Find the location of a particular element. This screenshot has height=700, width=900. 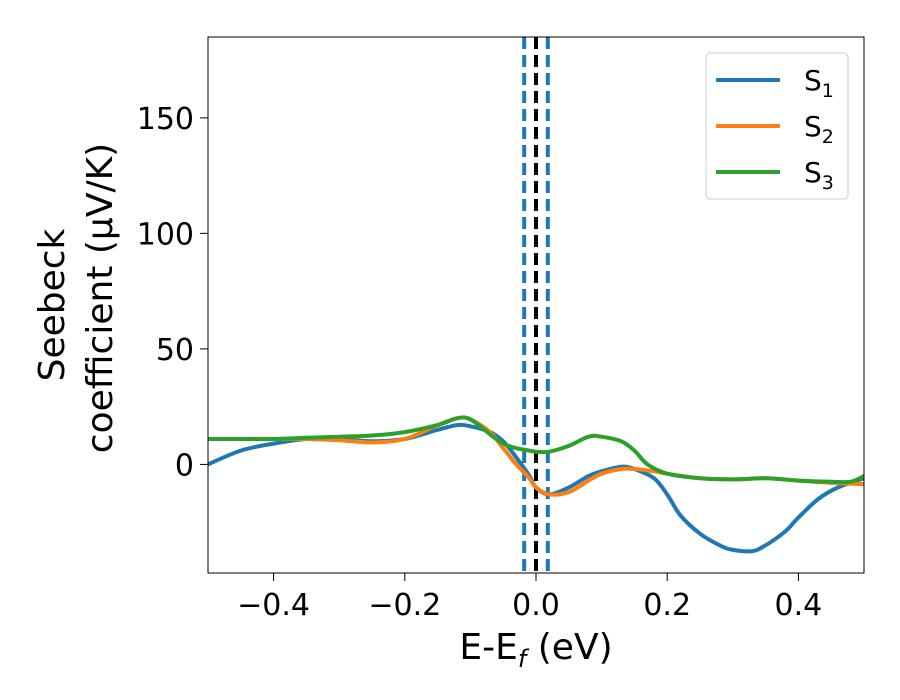

x-tick-label: 0.0 is located at coordinates (536, 605).